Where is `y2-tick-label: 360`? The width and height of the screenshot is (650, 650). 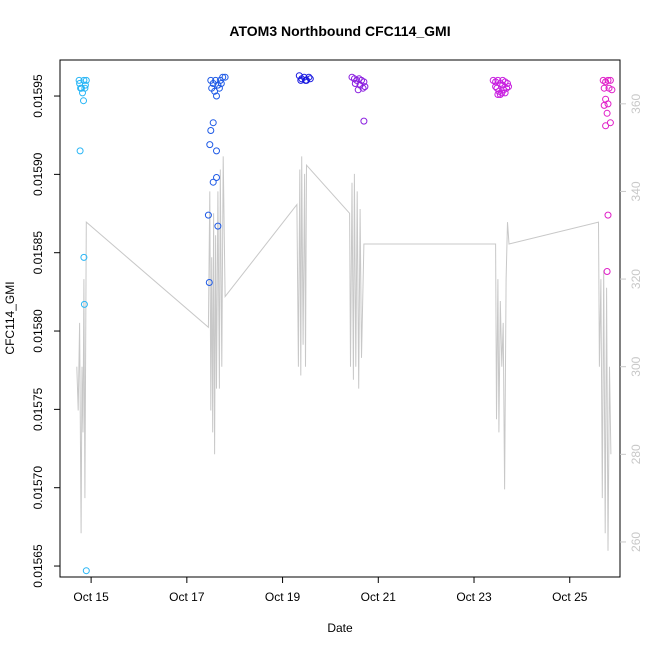 y2-tick-label: 360 is located at coordinates (636, 103).